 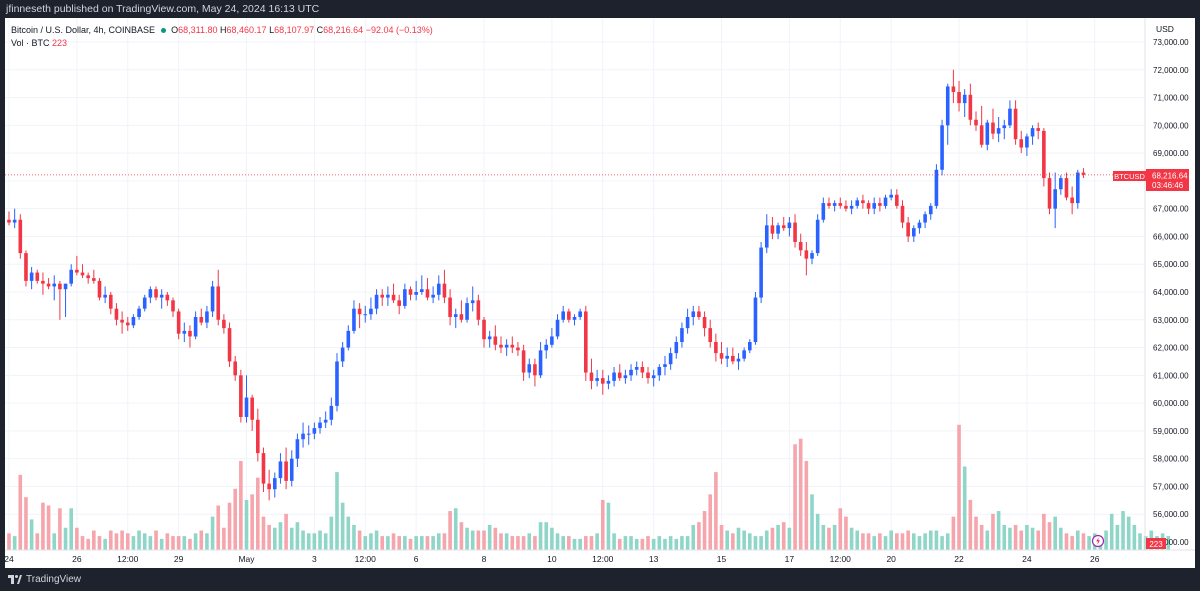 I want to click on replay-icon, so click(x=1098, y=541).